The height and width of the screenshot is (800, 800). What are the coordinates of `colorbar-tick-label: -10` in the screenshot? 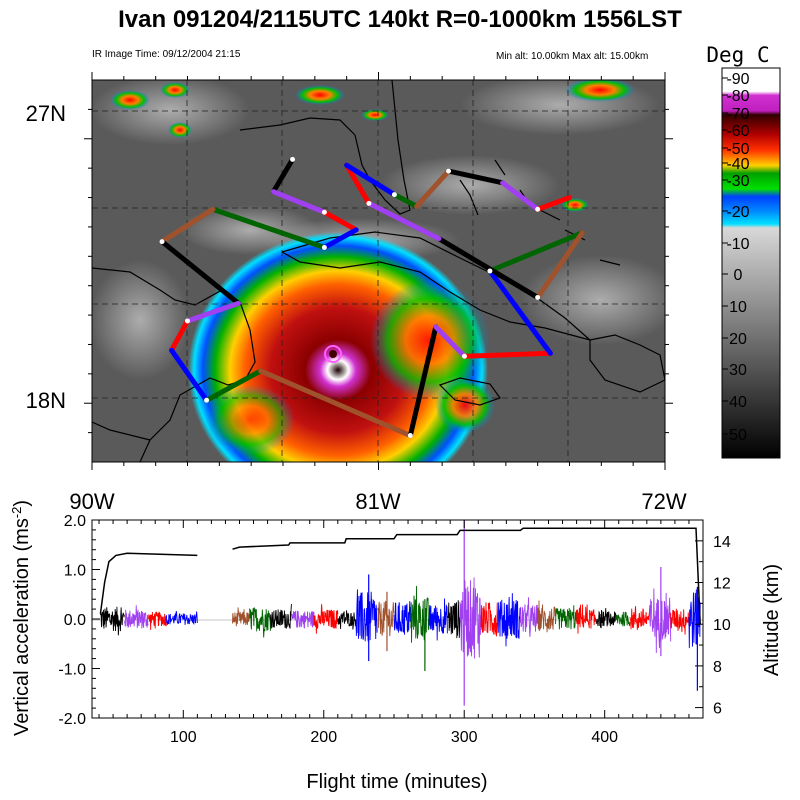 It's located at (737, 244).